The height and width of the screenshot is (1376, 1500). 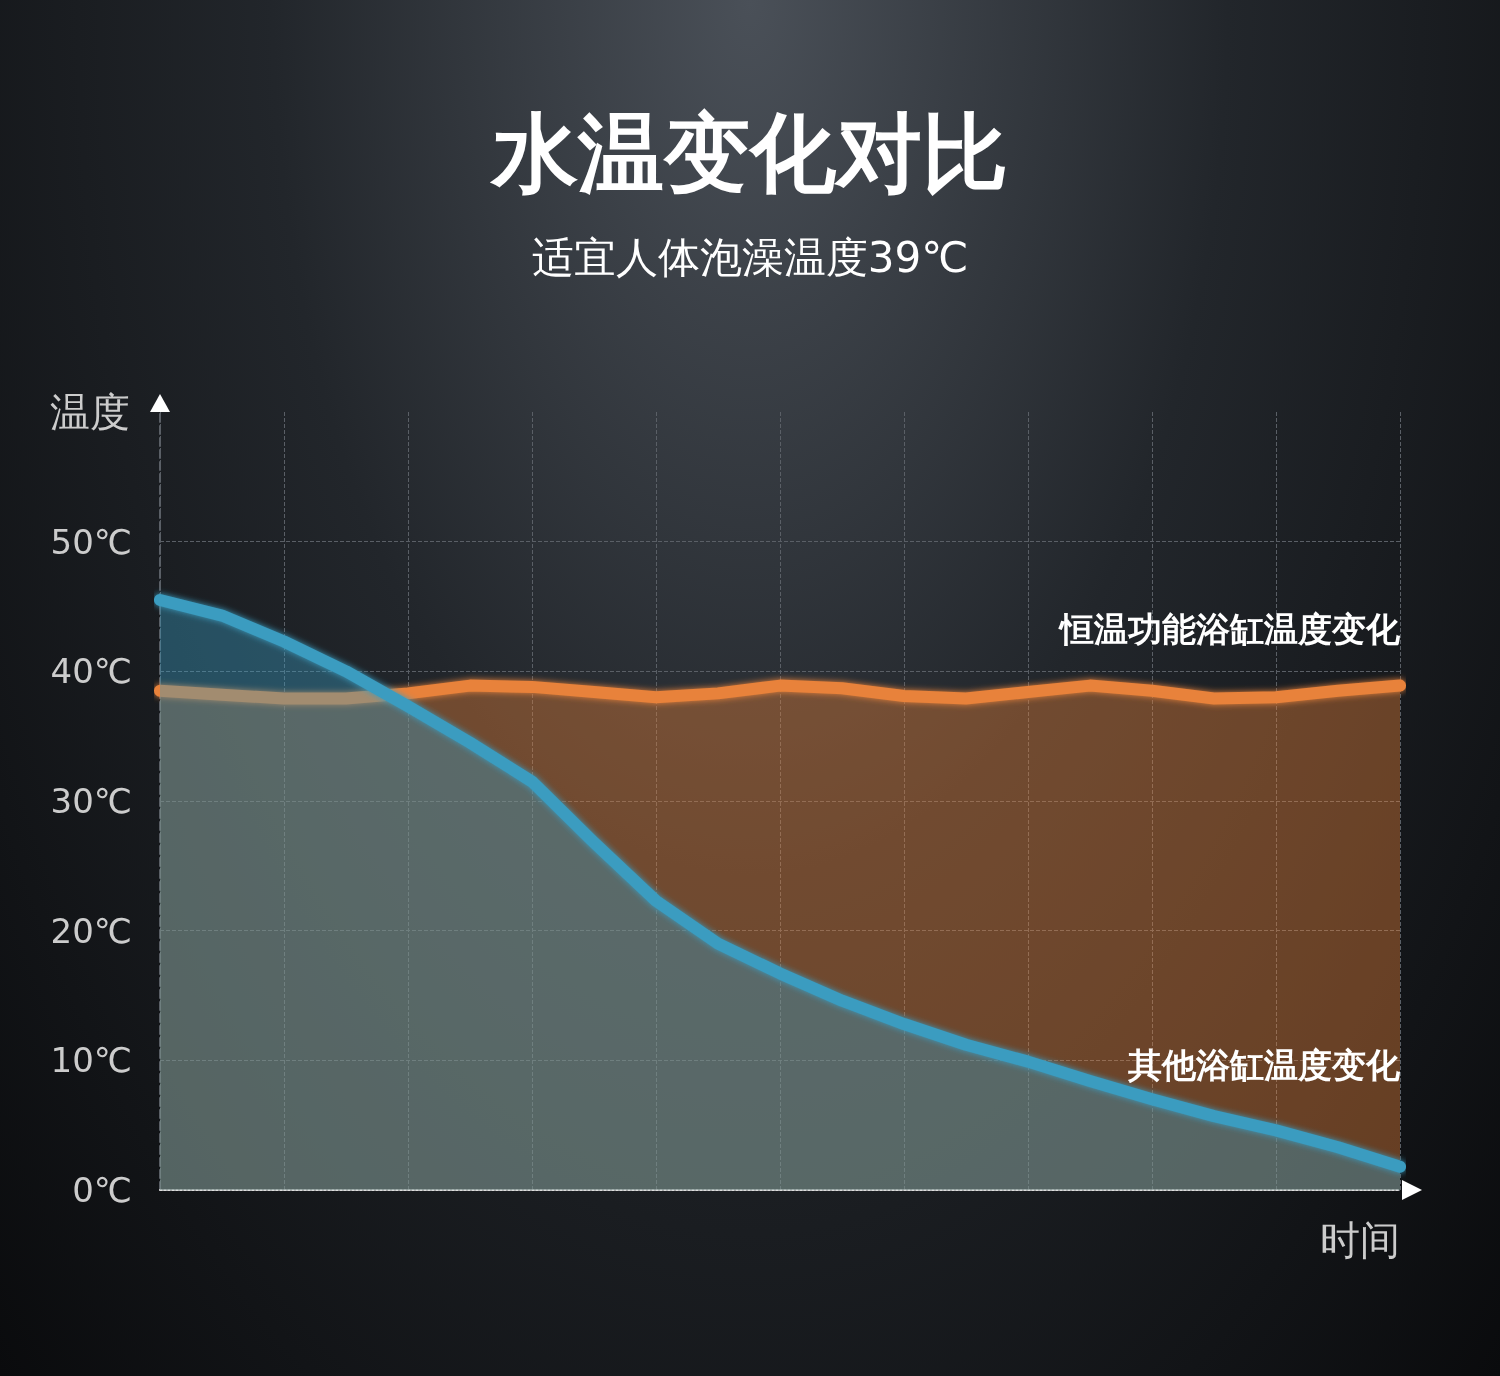 What do you see at coordinates (1264, 1064) in the screenshot?
I see `series-label: 其他浴缸温度变化` at bounding box center [1264, 1064].